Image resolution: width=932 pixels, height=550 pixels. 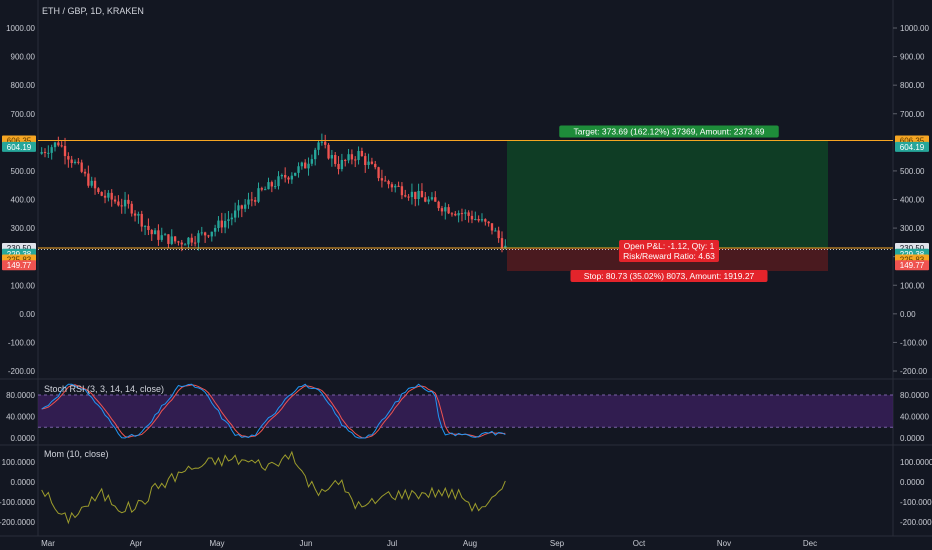 What do you see at coordinates (639, 543) in the screenshot?
I see `time-label-oct: Oct` at bounding box center [639, 543].